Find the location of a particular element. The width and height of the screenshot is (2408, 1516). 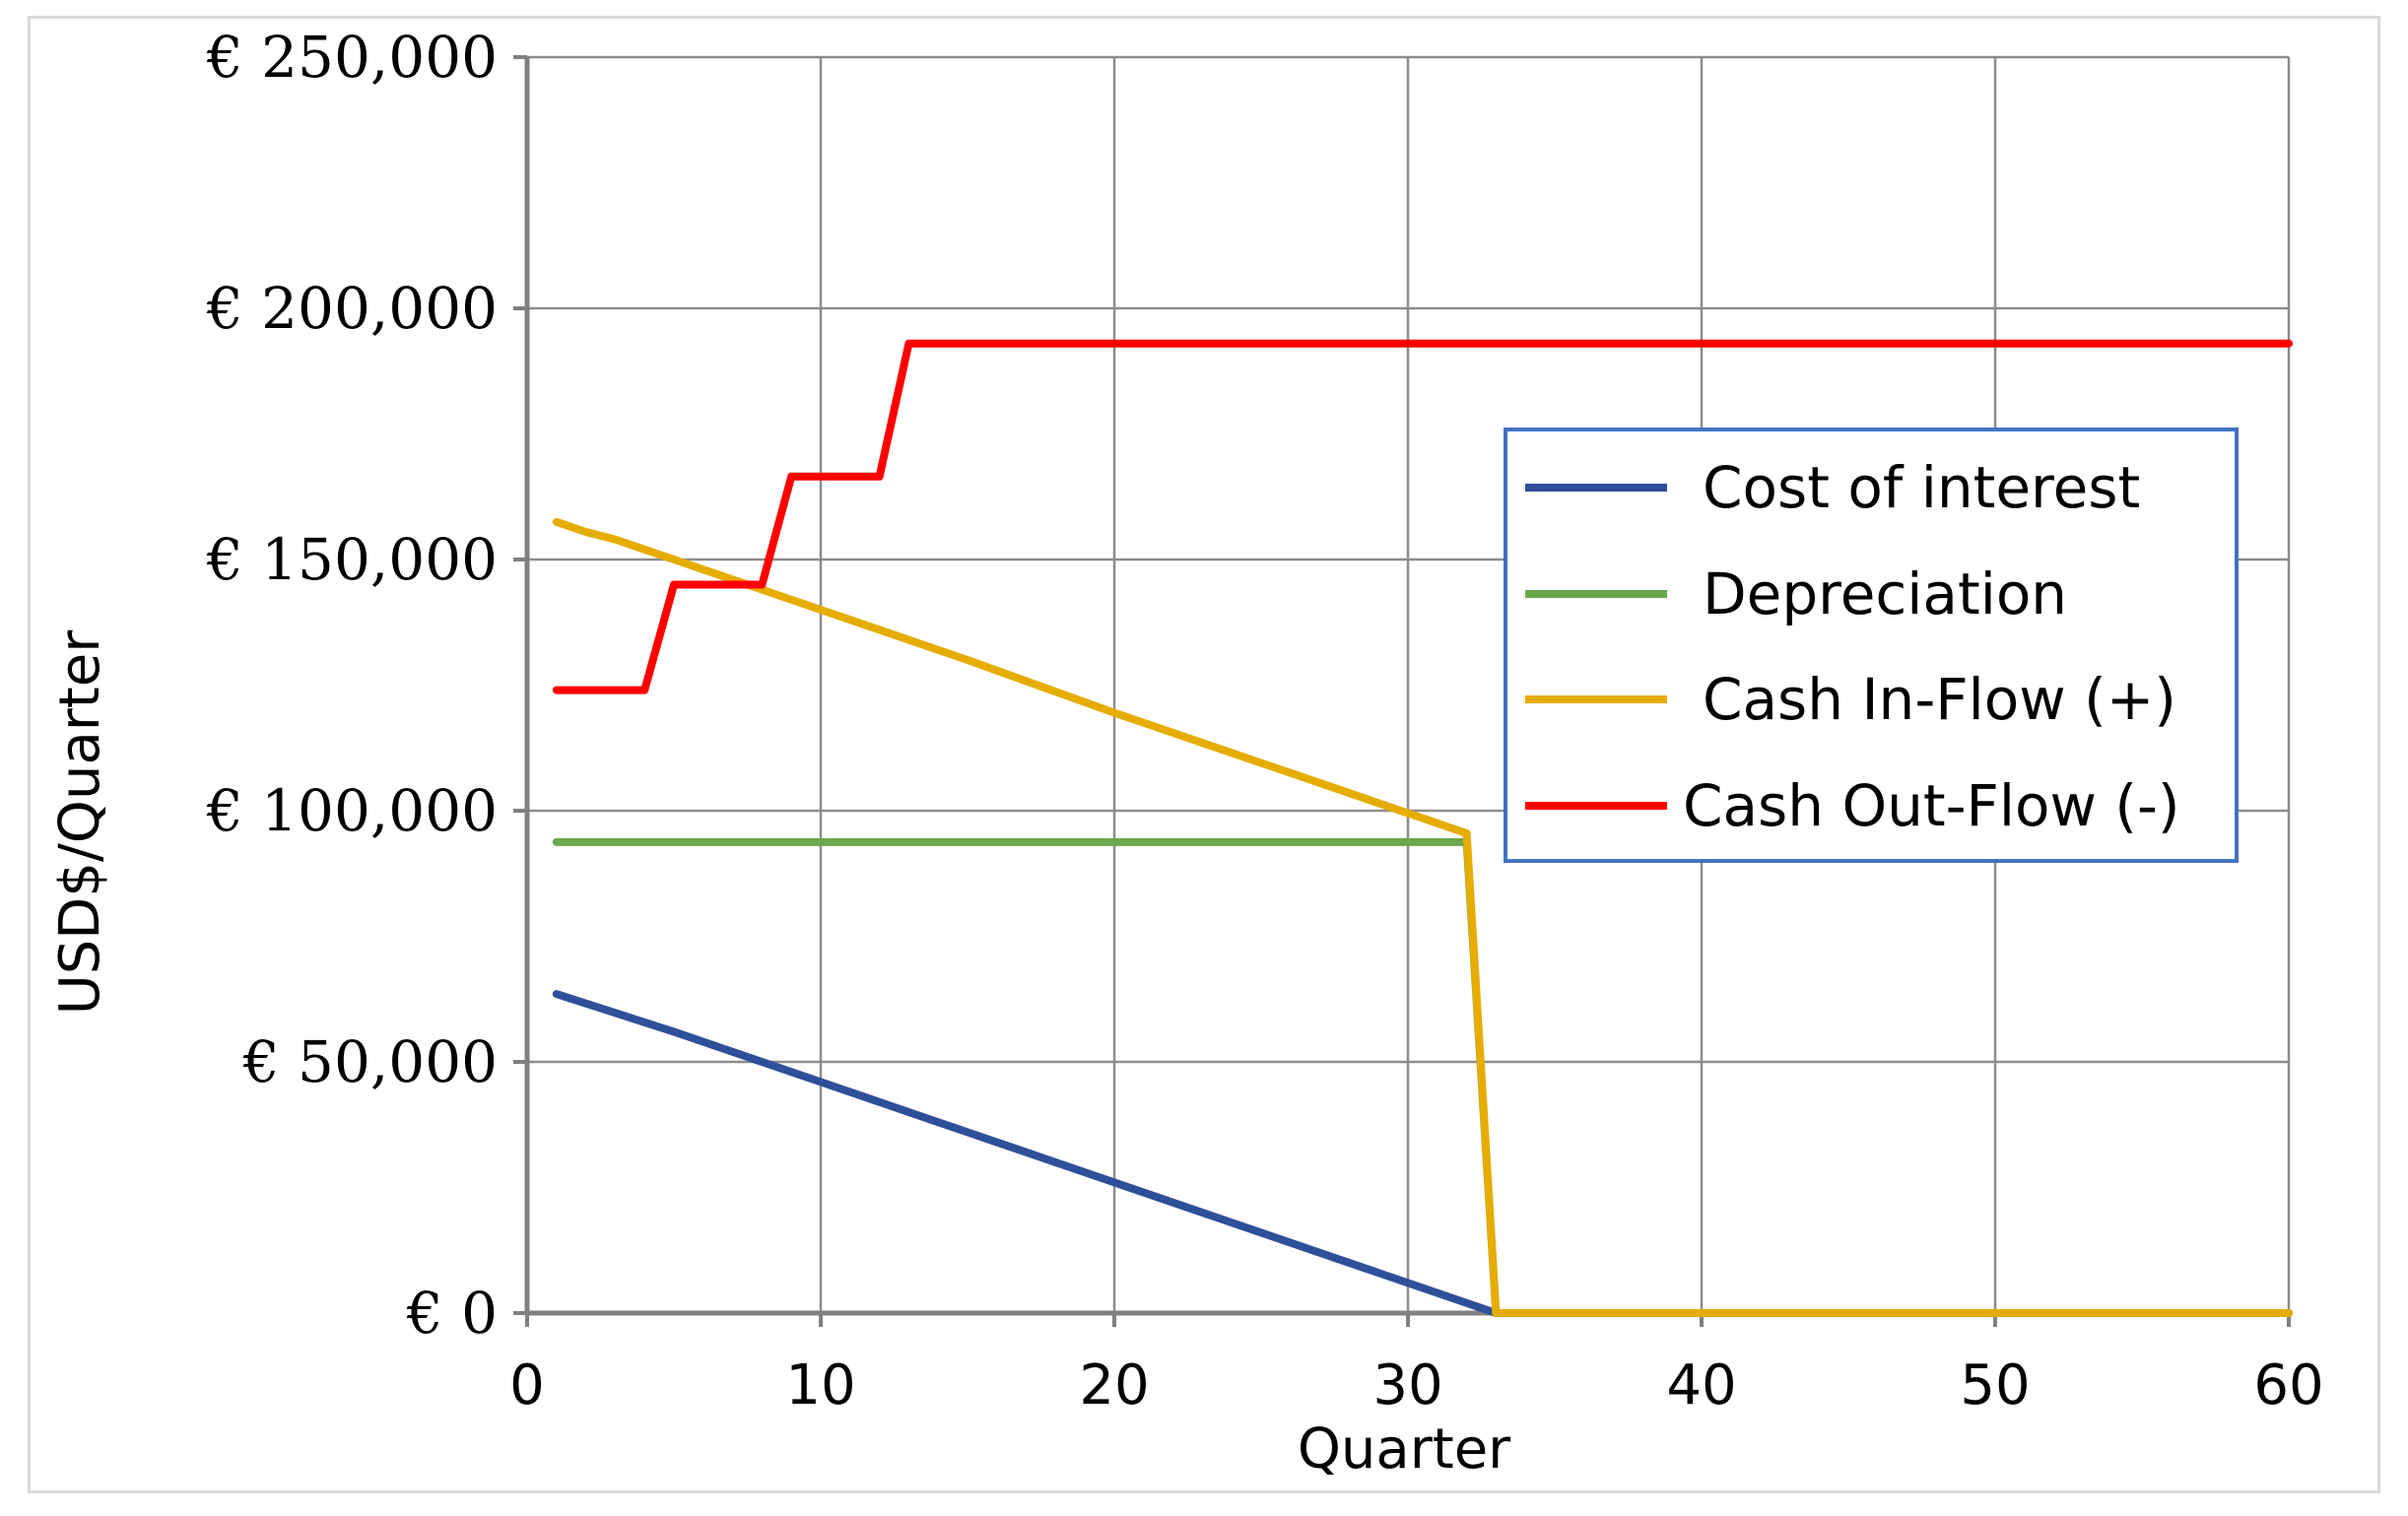

y-tick-label: € 0 is located at coordinates (452, 1313).